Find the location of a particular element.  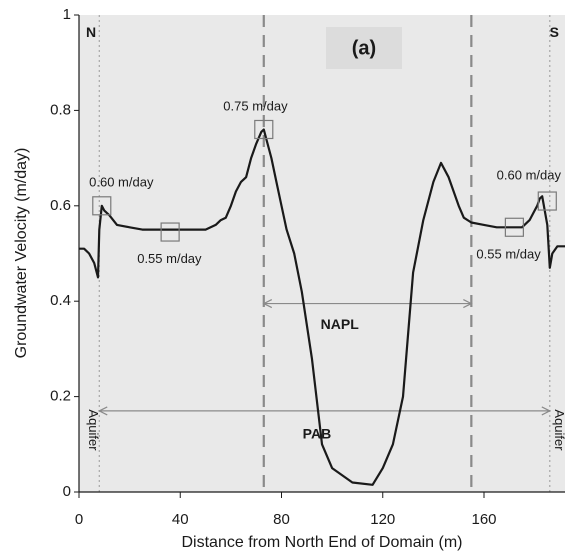

y-axis-title: Groundwater Velocity (m/day) is located at coordinates (21, 253).